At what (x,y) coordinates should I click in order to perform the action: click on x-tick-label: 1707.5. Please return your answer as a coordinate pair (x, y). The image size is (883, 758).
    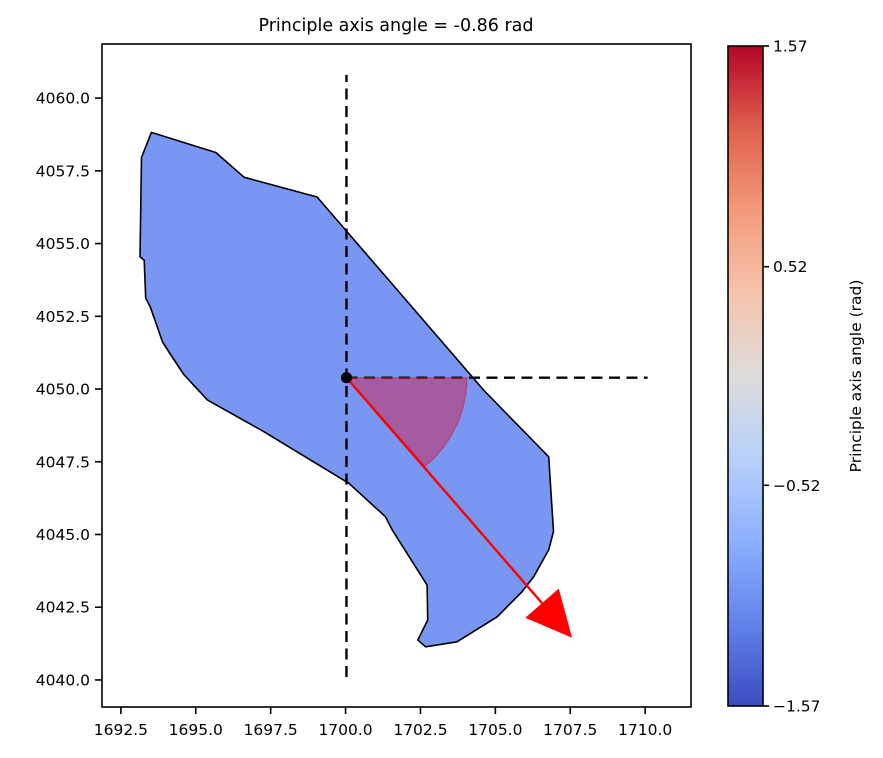
    Looking at the image, I should click on (570, 730).